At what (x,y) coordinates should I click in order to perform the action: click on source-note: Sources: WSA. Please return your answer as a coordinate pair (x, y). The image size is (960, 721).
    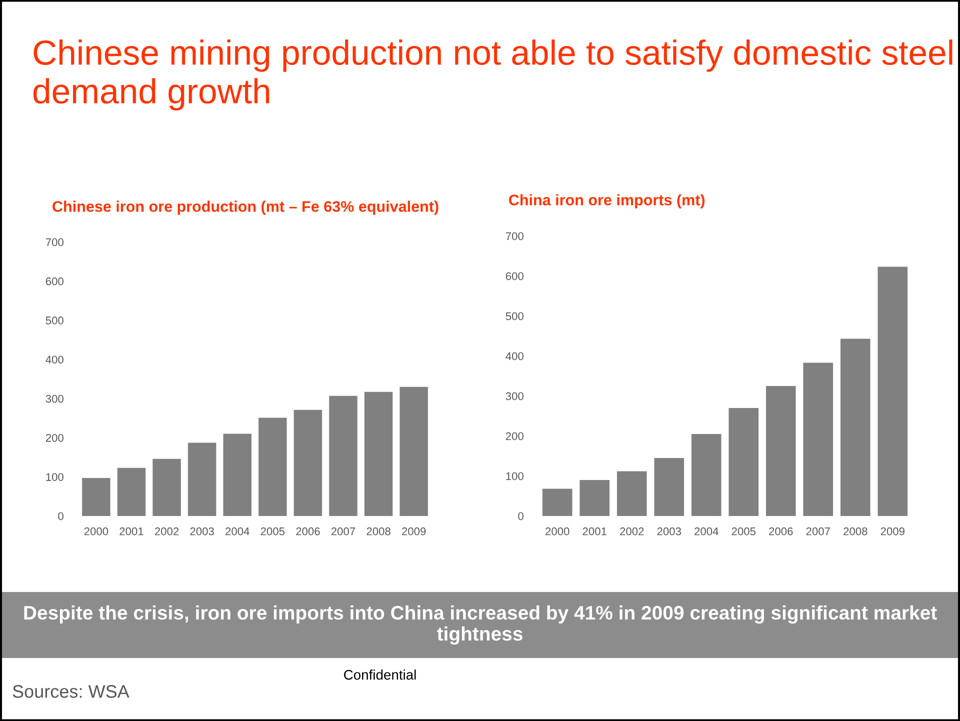
    Looking at the image, I should click on (71, 691).